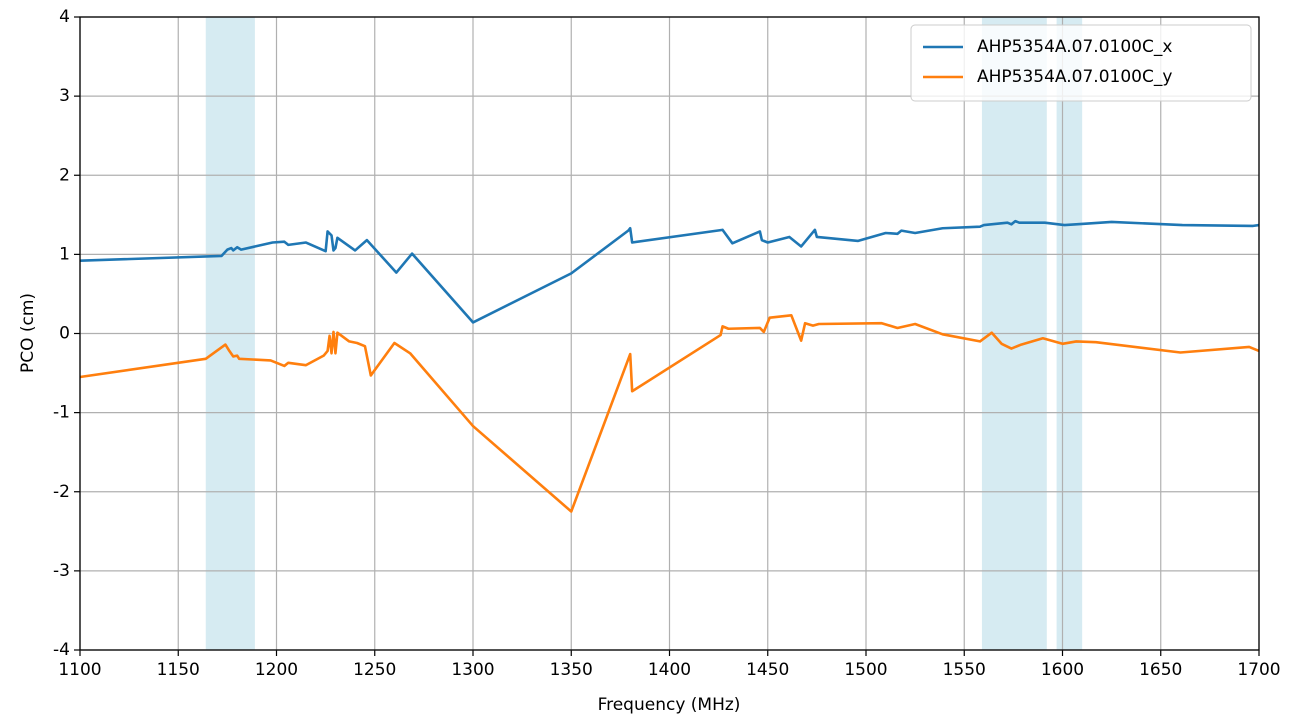 The width and height of the screenshot is (1301, 723). I want to click on legend-box, so click(1081, 63).